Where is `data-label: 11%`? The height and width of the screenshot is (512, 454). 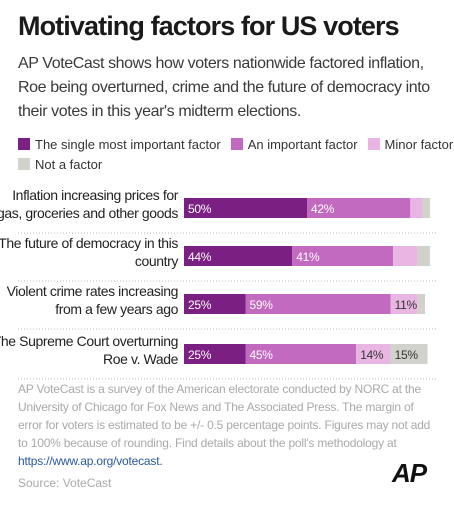 data-label: 11% is located at coordinates (406, 305).